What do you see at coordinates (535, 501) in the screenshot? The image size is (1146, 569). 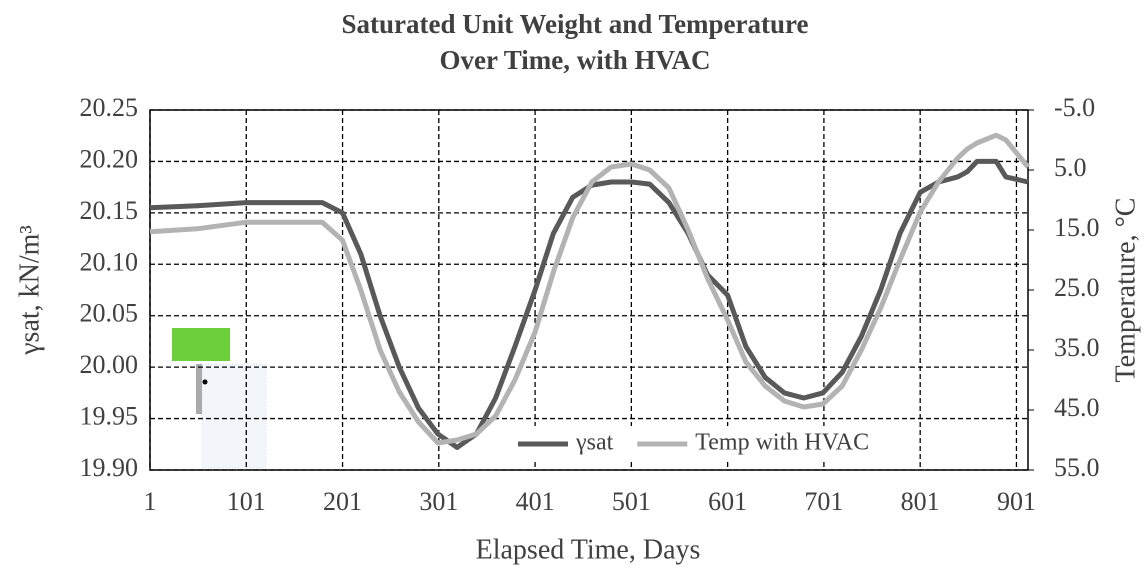 I see `x-tick-label: 401` at bounding box center [535, 501].